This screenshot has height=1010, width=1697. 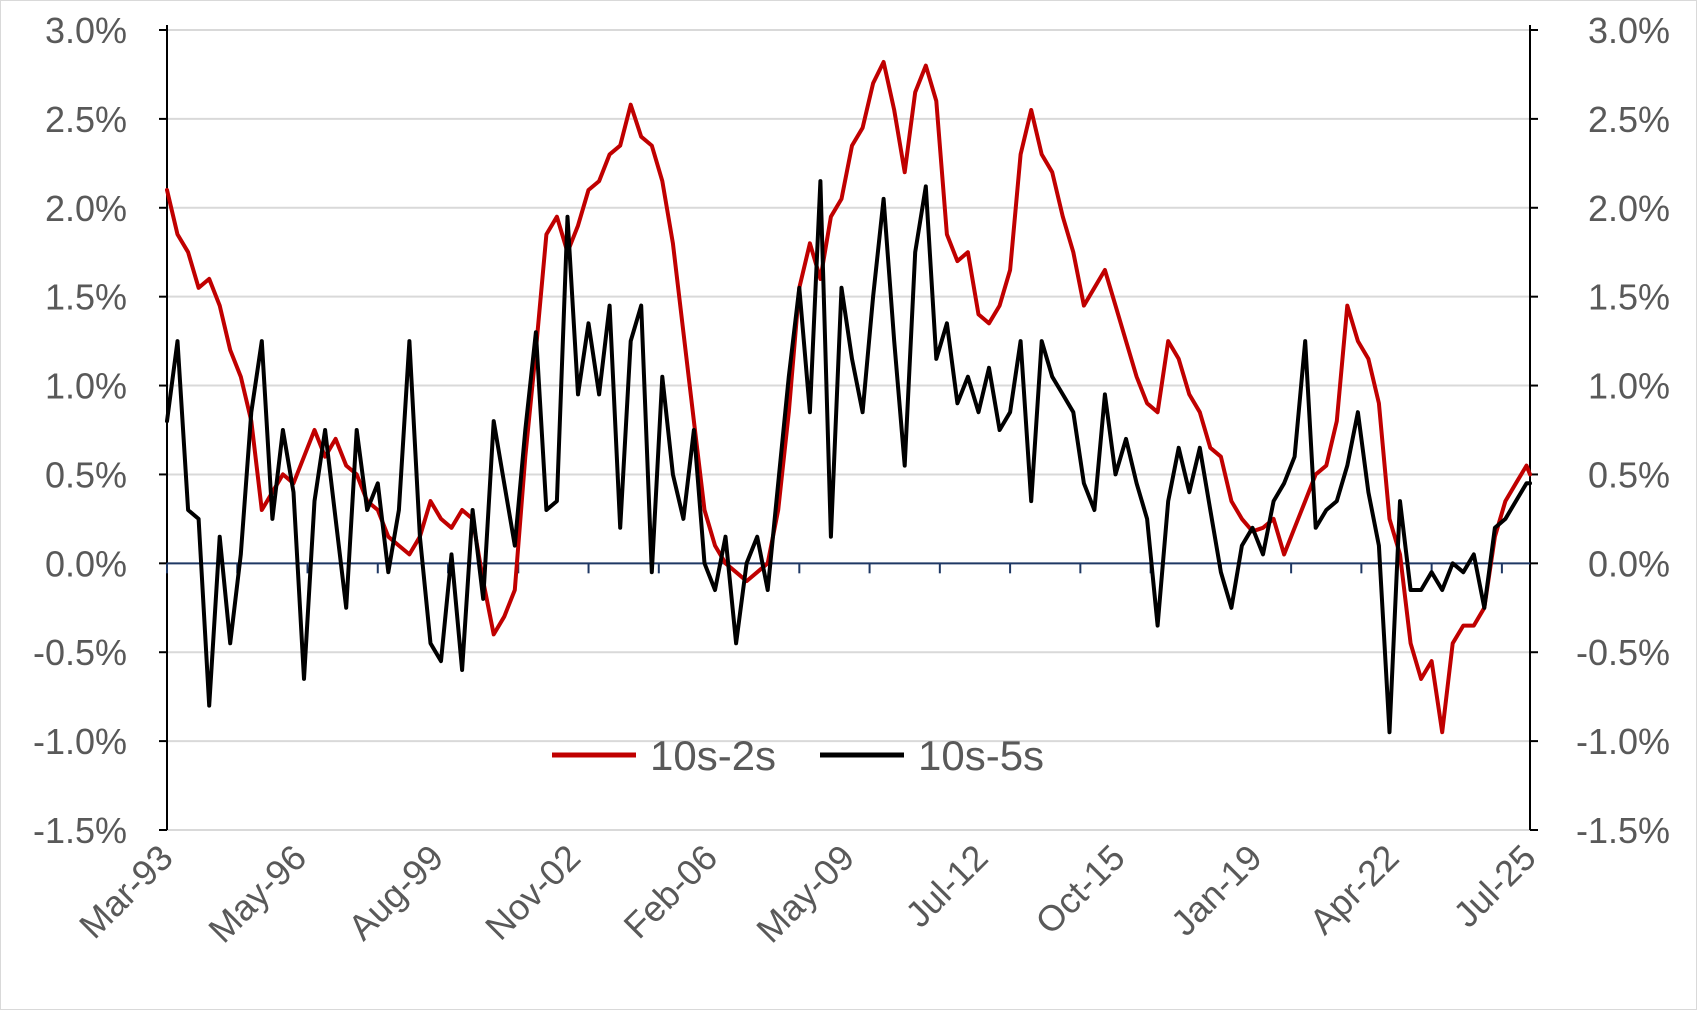 What do you see at coordinates (86, 297) in the screenshot?
I see `y-tick-label-left: 1.5%` at bounding box center [86, 297].